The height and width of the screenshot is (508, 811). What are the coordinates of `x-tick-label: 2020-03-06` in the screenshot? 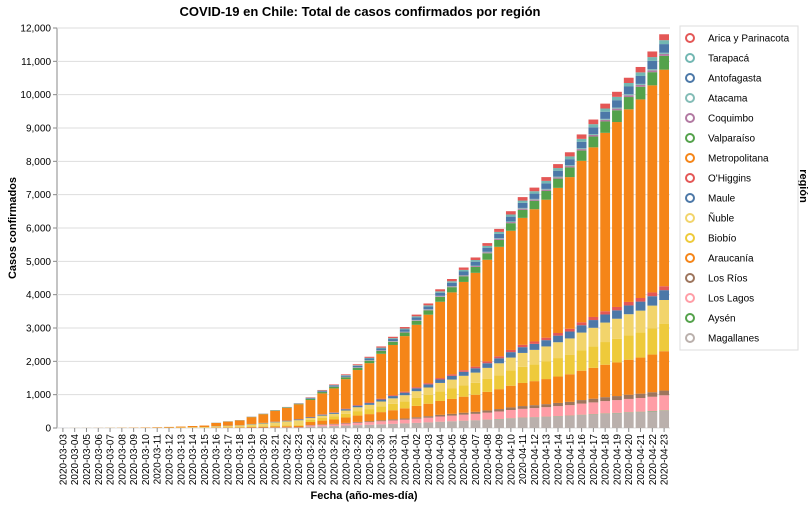 It's located at (99, 460).